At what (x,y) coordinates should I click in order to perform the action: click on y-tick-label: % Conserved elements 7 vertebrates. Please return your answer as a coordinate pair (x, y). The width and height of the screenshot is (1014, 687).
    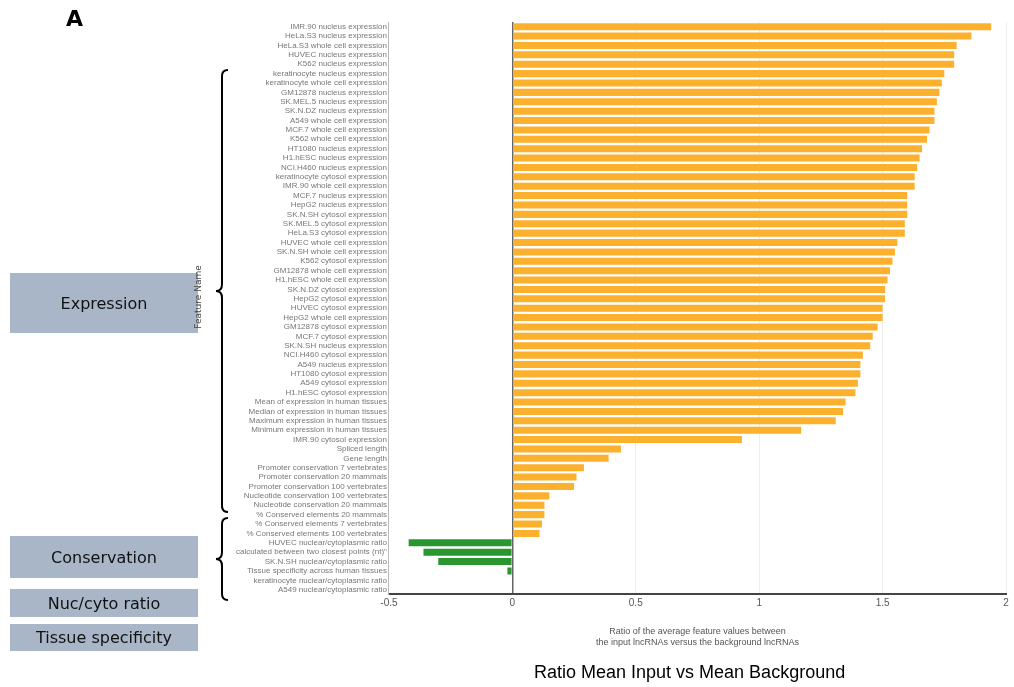
    Looking at the image, I should click on (321, 524).